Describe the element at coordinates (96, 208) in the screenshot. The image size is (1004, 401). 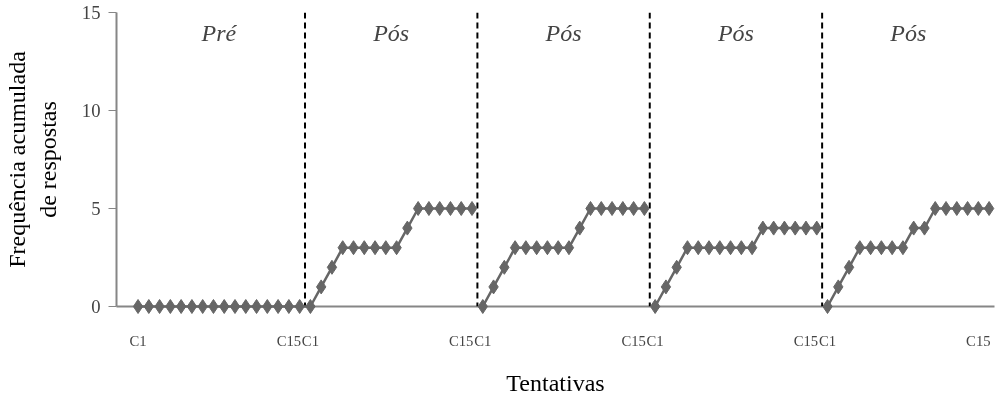
I see `y-tick-label: 5` at that location.